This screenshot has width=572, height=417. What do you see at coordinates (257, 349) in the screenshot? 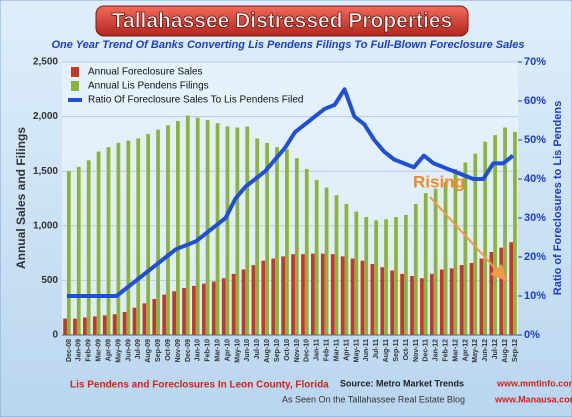
I see `x-tick-label: Jul-10` at bounding box center [257, 349].